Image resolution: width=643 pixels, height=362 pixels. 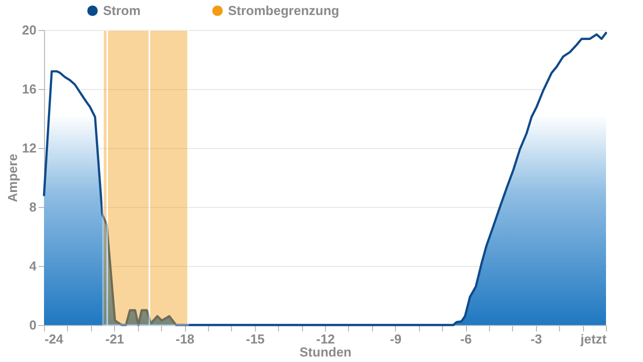 What do you see at coordinates (114, 339) in the screenshot?
I see `x-tick-label: -21` at bounding box center [114, 339].